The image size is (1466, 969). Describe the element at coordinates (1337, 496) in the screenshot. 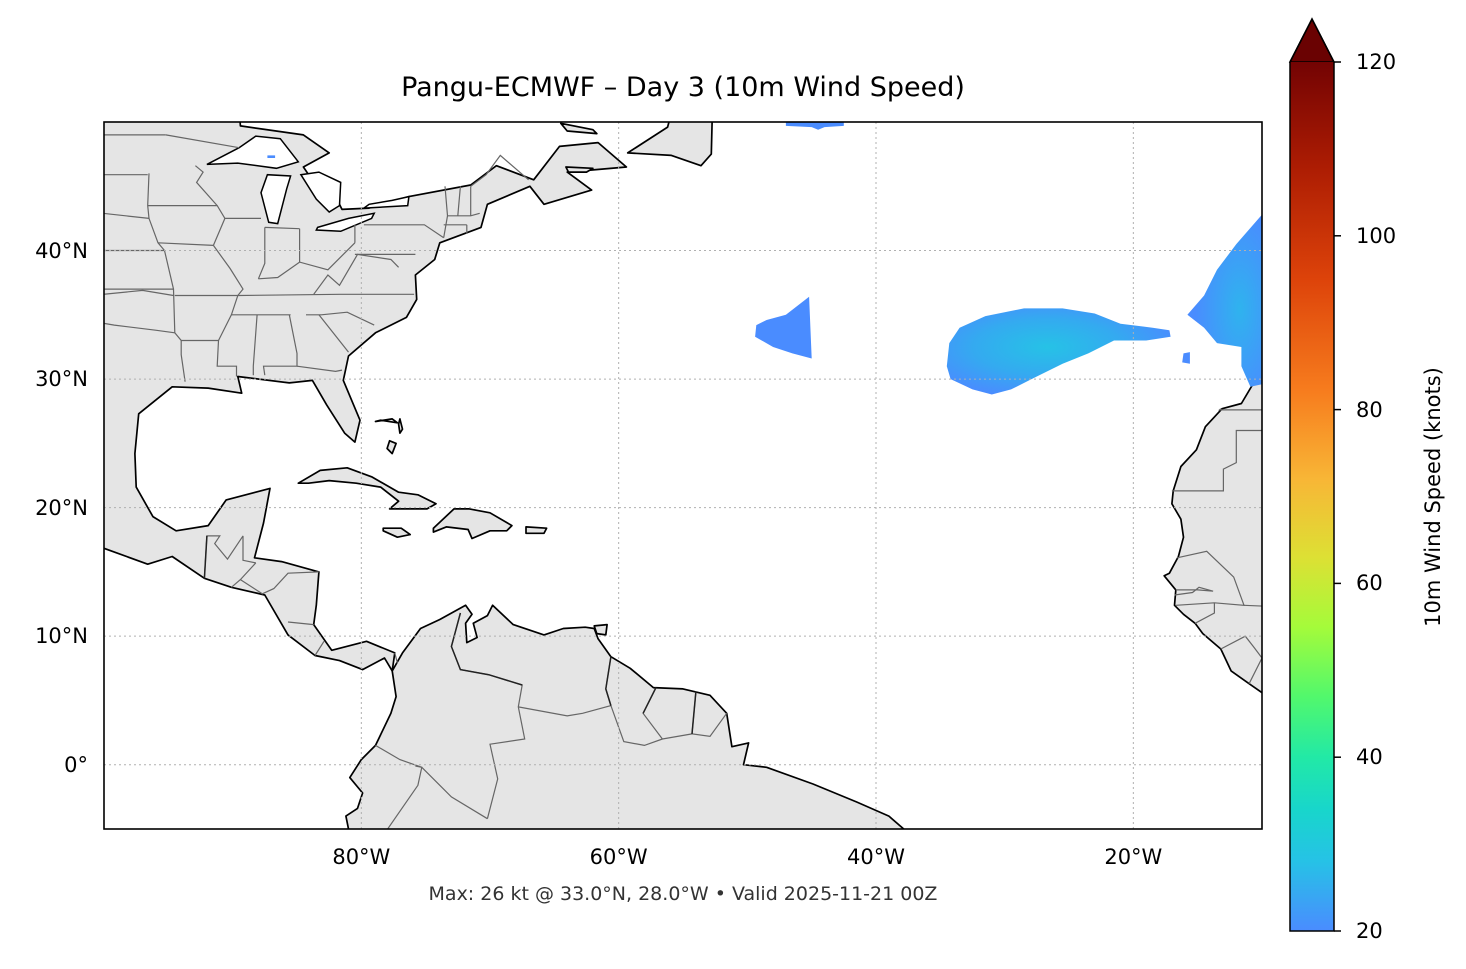

I see `colorbar-ticks` at that location.